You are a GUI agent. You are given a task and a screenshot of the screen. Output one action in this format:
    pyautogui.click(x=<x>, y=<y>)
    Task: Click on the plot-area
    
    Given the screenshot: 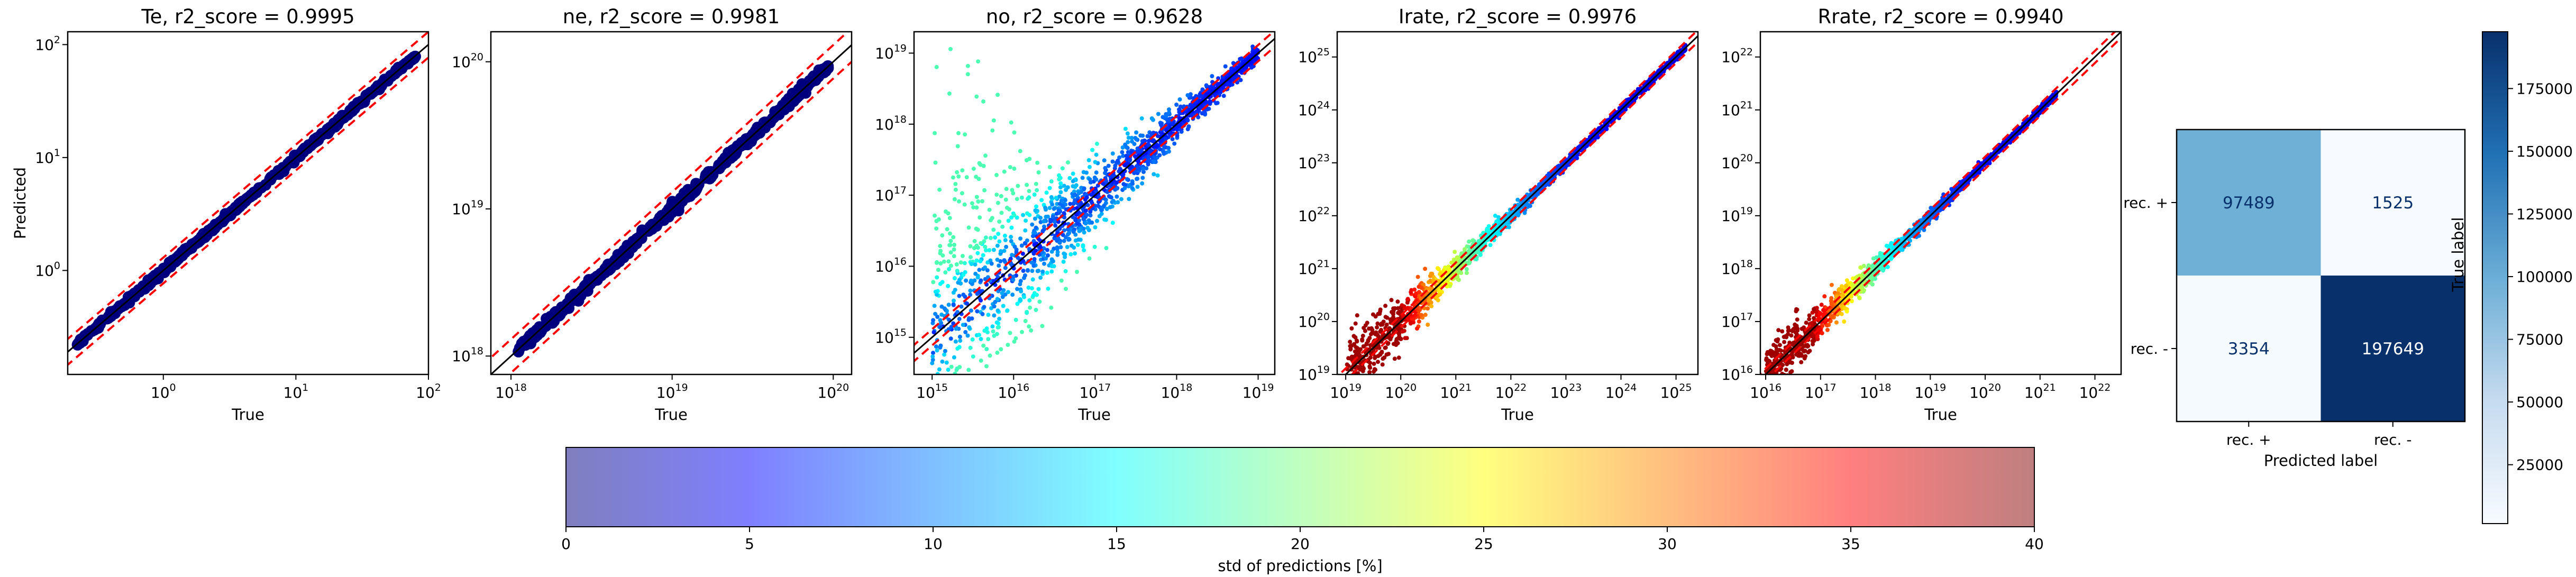 What is the action you would take?
    pyautogui.click(x=1518, y=203)
    